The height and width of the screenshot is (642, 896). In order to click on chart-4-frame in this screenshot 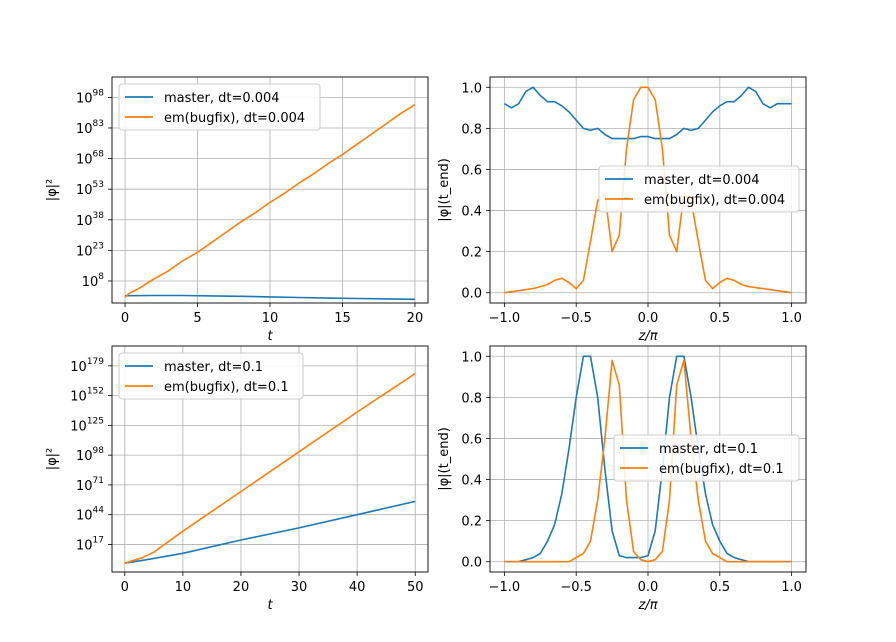, I will do `click(648, 459)`.